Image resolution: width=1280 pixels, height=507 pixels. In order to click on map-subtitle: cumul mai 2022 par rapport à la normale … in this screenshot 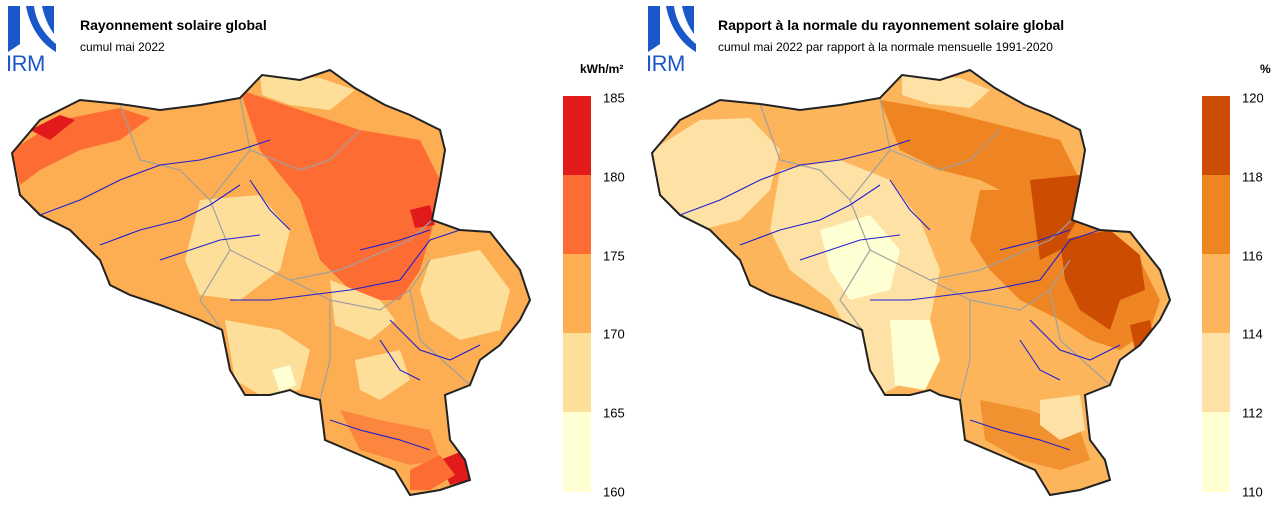, I will do `click(885, 47)`.